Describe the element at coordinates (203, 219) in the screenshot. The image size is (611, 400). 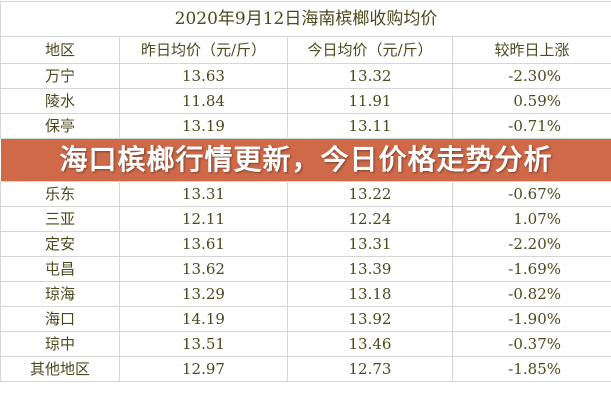
I see `yesterday-price-cell: 12.11` at that location.